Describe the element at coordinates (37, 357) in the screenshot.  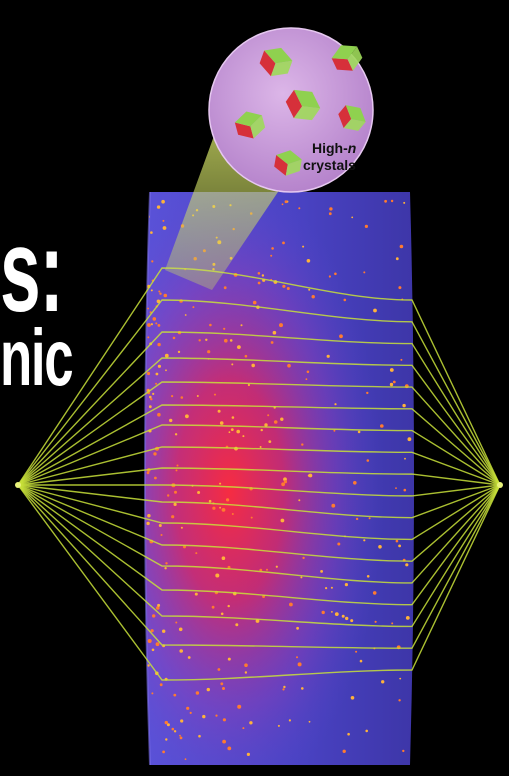
I see `headline-line-2: nic` at that location.